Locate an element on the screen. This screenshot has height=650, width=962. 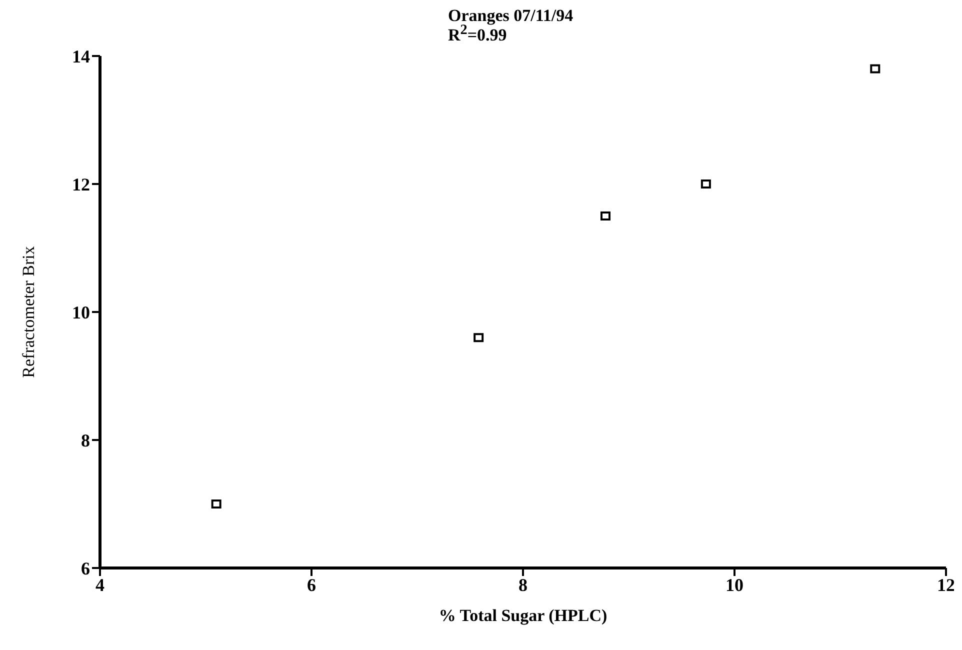
x-tick-label: 6 is located at coordinates (311, 584).